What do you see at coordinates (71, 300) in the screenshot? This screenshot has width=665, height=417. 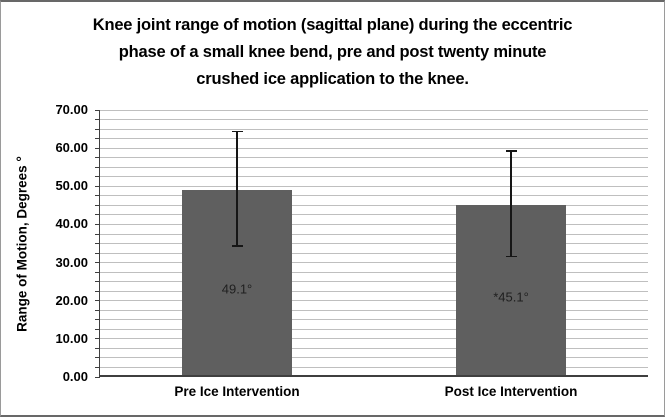 I see `y-axis-tick-label: 20.00` at bounding box center [71, 300].